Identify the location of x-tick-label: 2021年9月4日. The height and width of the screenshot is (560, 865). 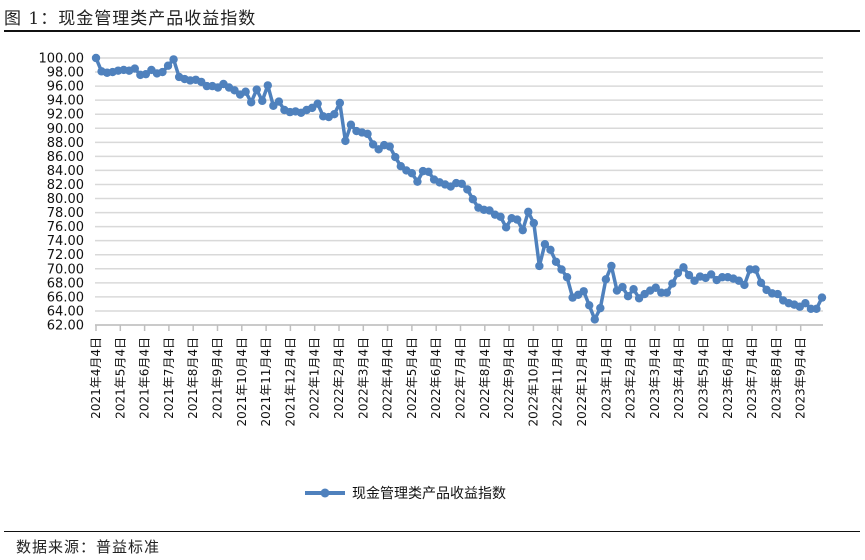
(218, 378).